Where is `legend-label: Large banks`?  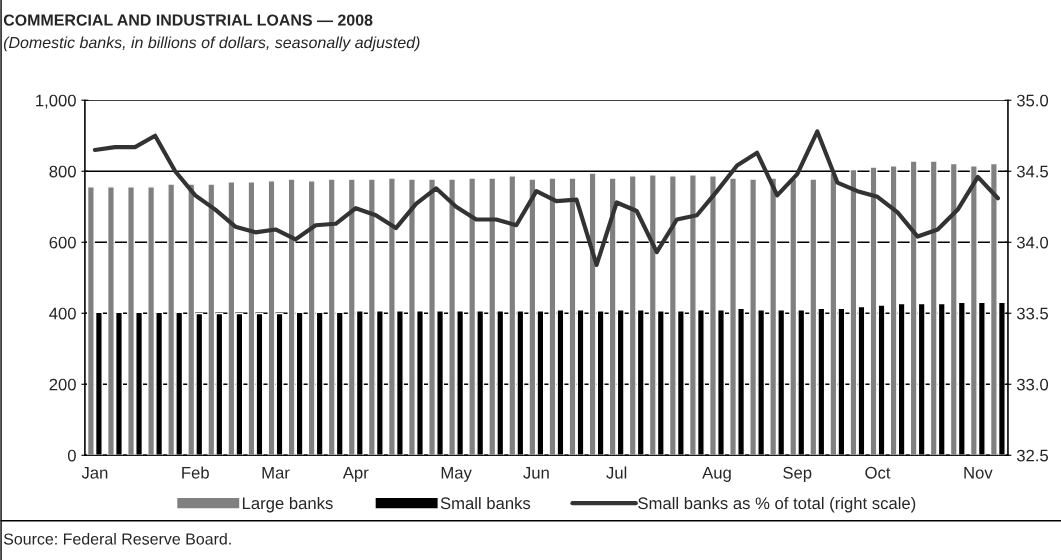 legend-label: Large banks is located at coordinates (287, 504).